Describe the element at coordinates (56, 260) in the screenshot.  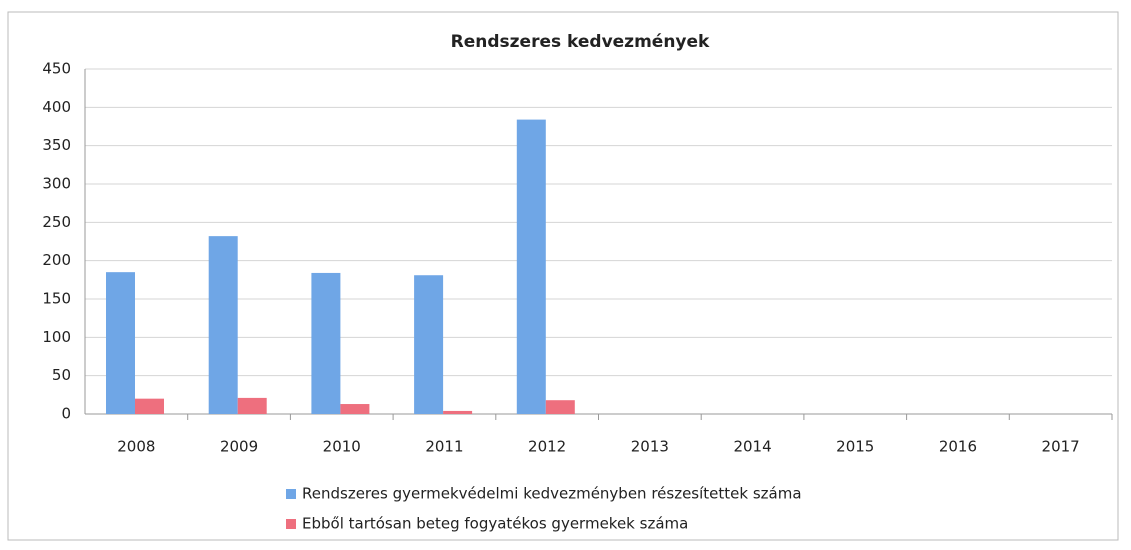
I see `y-tick-label: 200` at that location.